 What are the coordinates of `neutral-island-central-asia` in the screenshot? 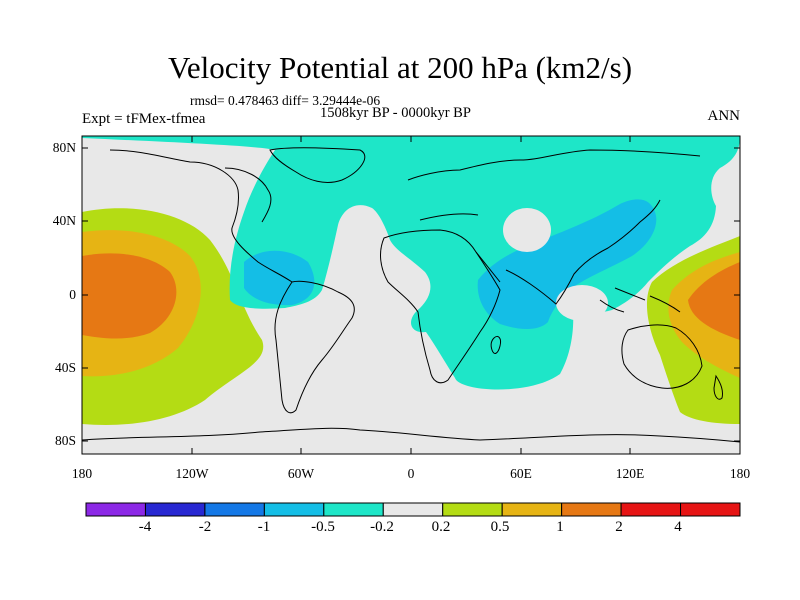 It's located at (527, 230).